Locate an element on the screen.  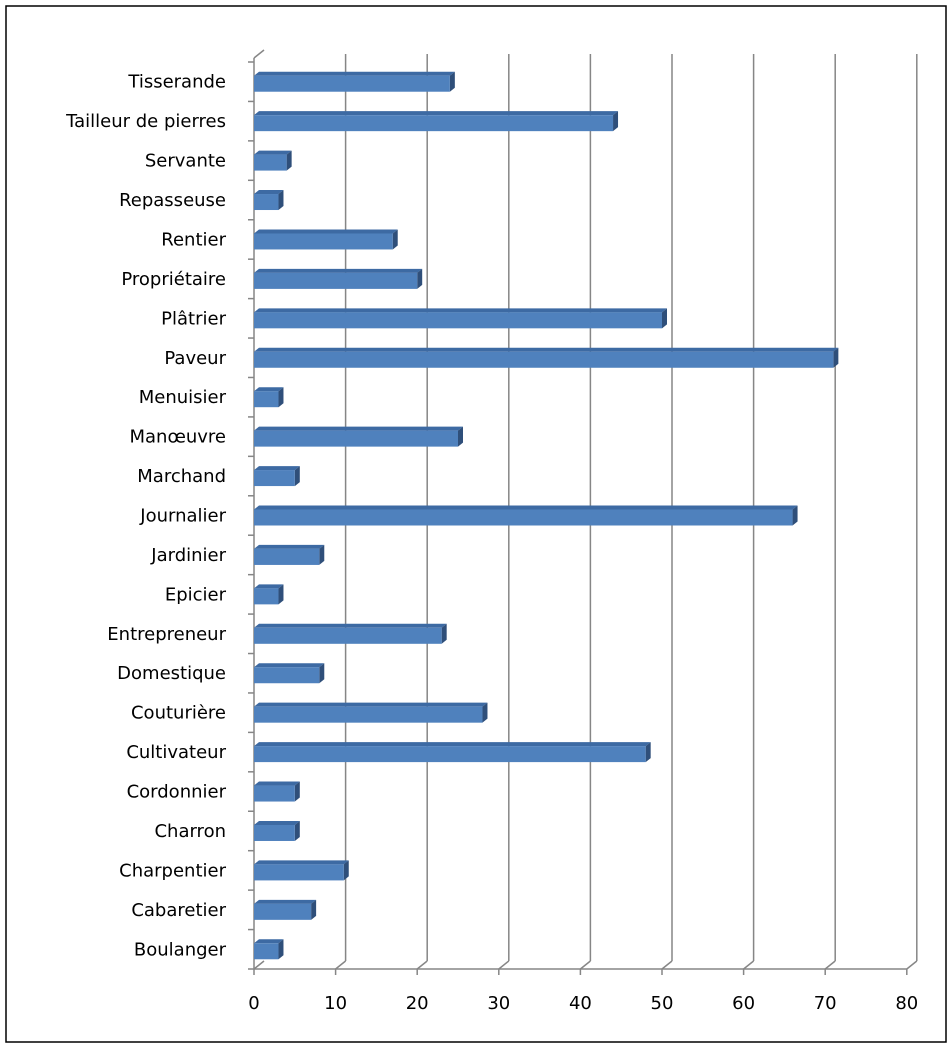
category-label: Repasseuse is located at coordinates (172, 200).